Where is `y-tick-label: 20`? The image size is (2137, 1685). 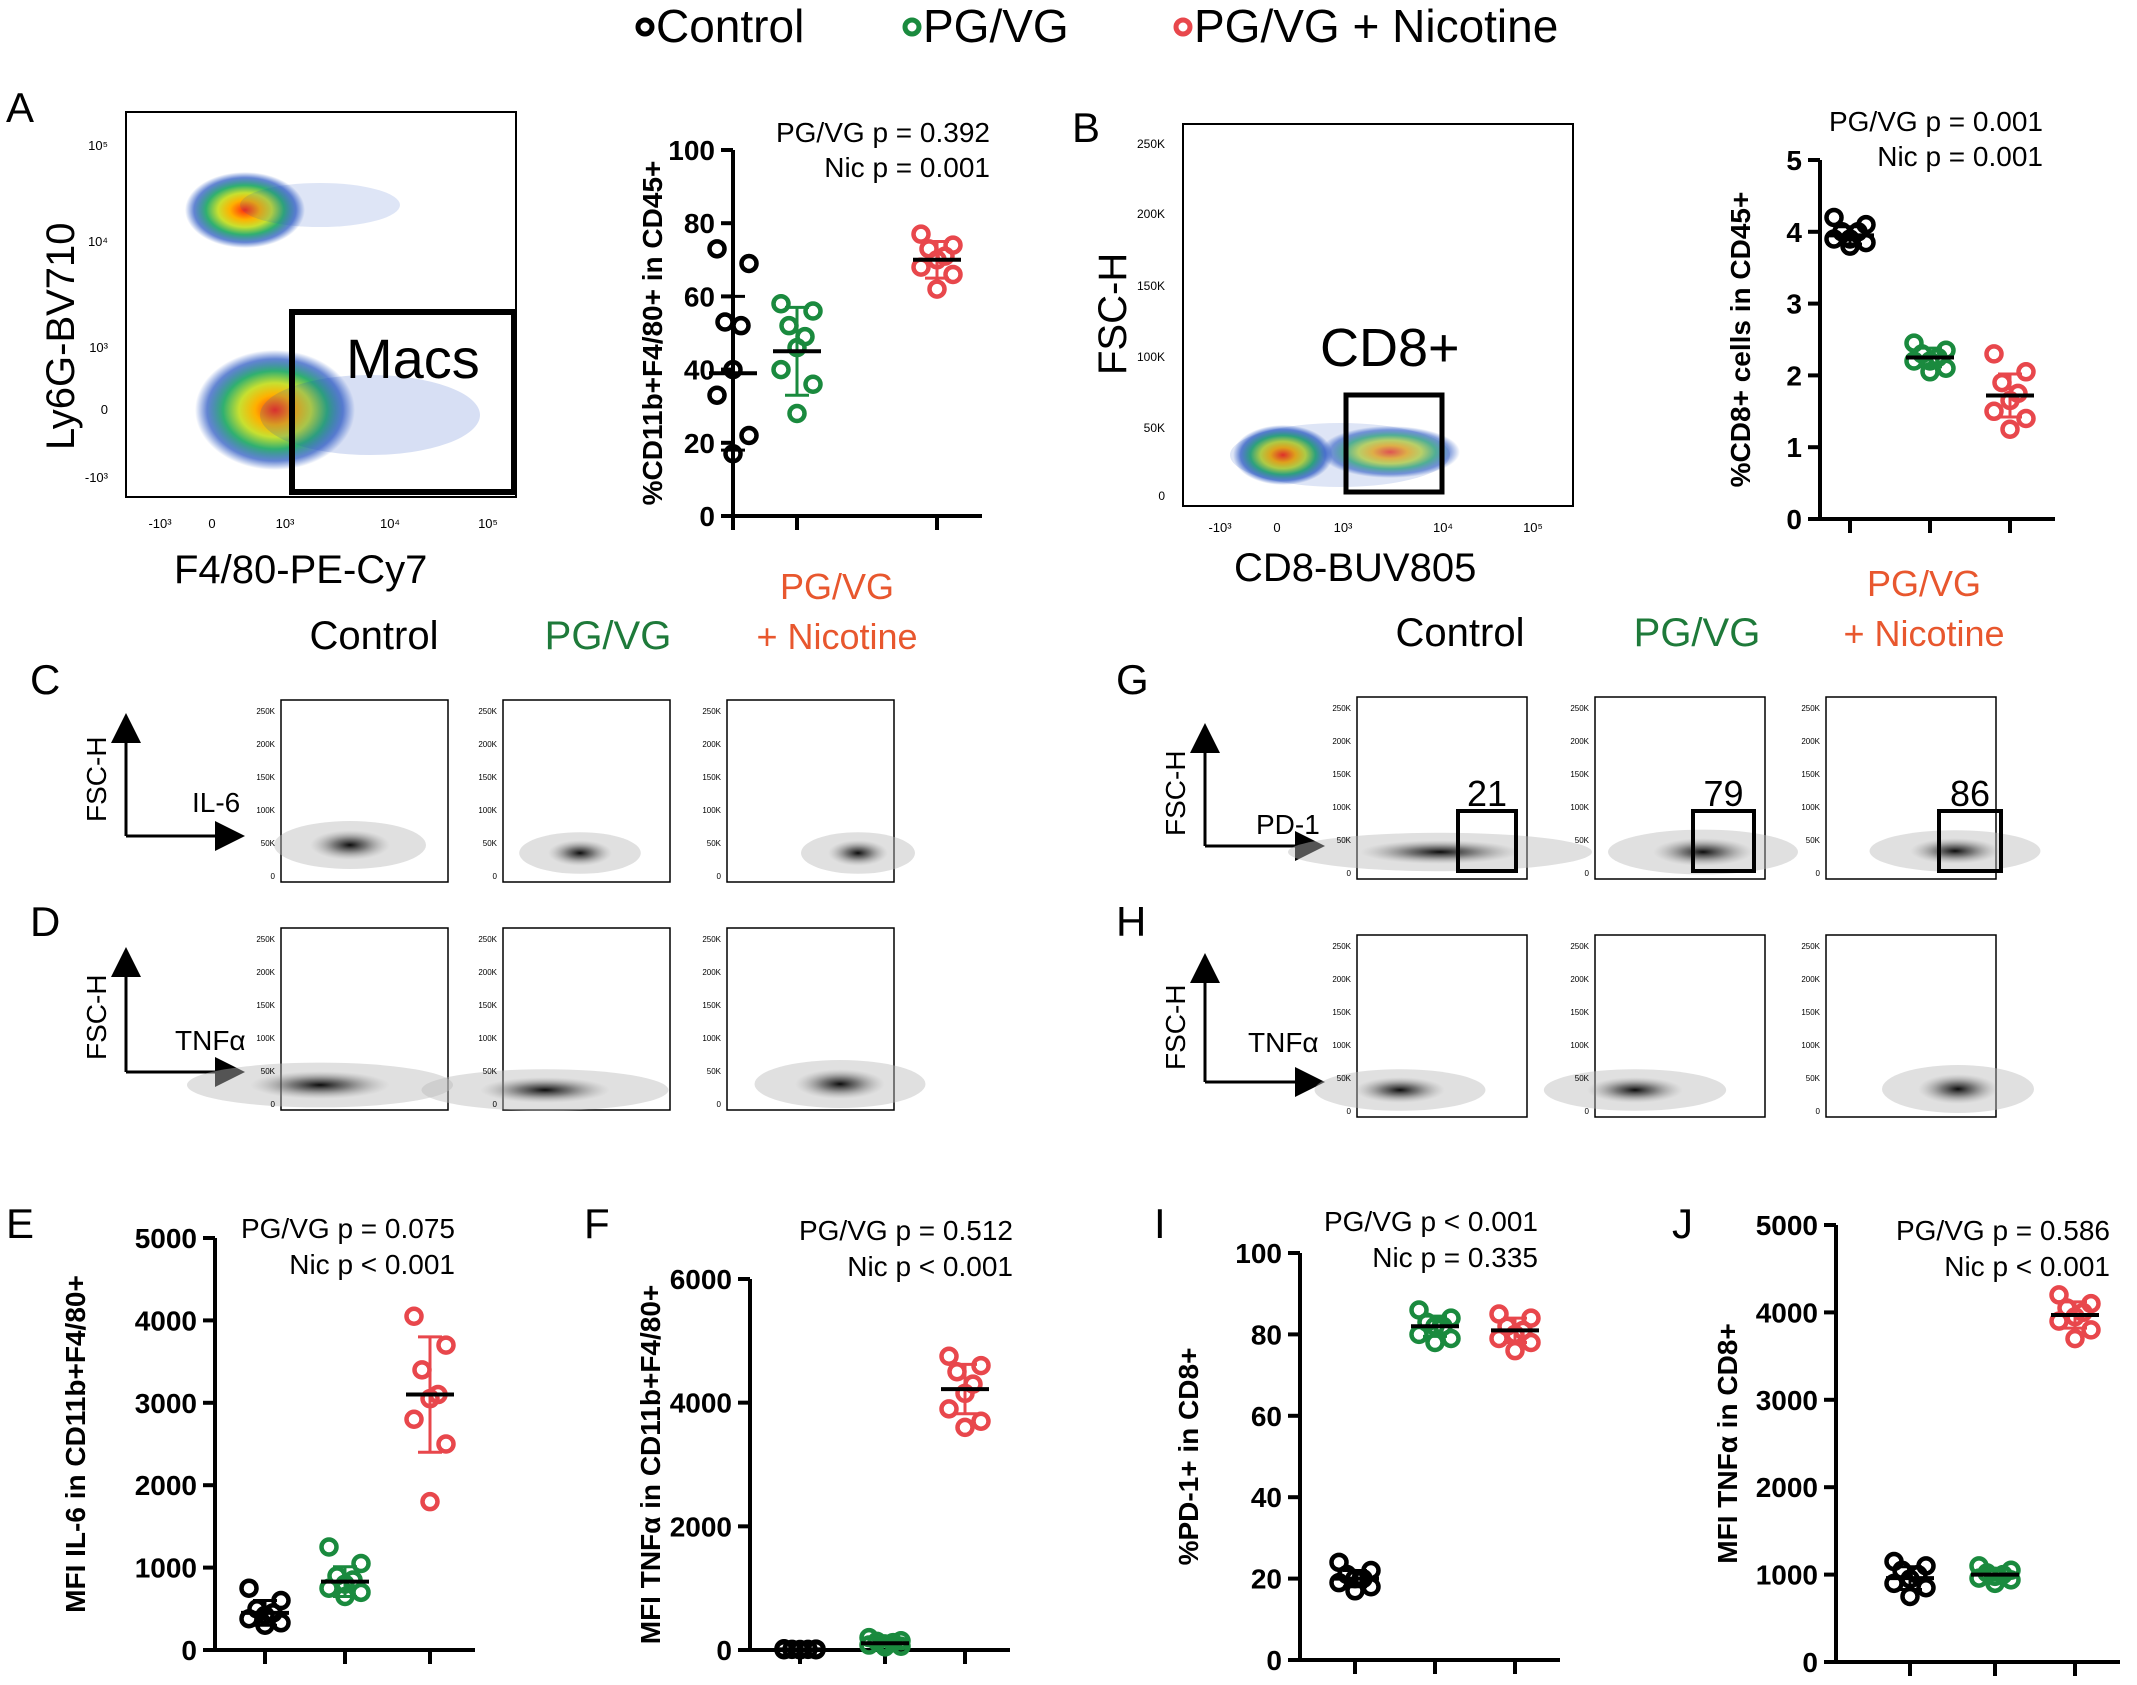
y-tick-label: 20 is located at coordinates (699, 443).